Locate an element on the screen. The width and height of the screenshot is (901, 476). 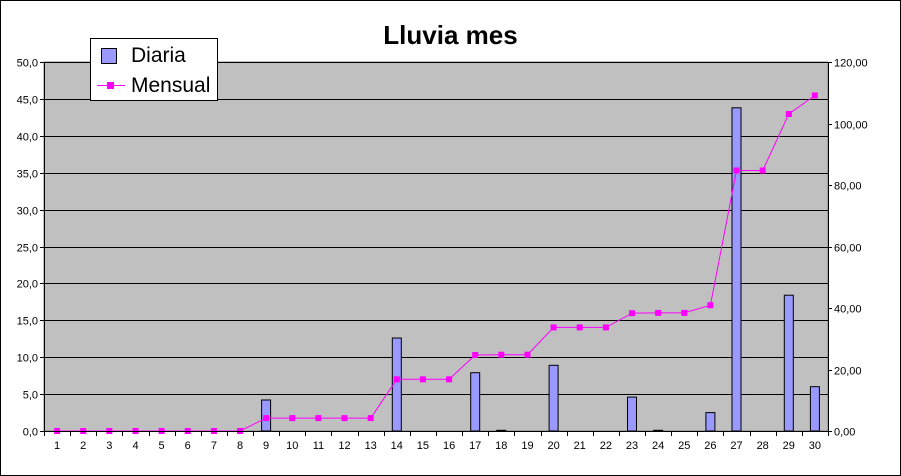
right-axis-tick-label: 0,00 is located at coordinates (844, 433).